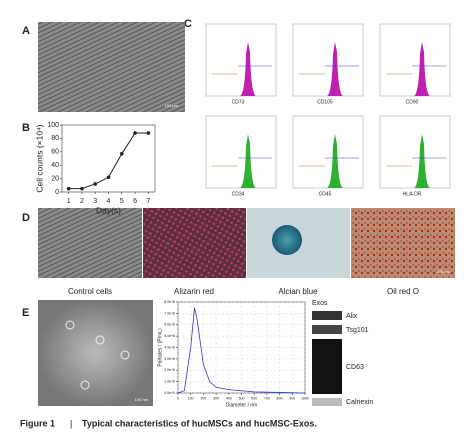  What do you see at coordinates (194, 291) in the screenshot?
I see `image-caption: Alizarin red` at bounding box center [194, 291].